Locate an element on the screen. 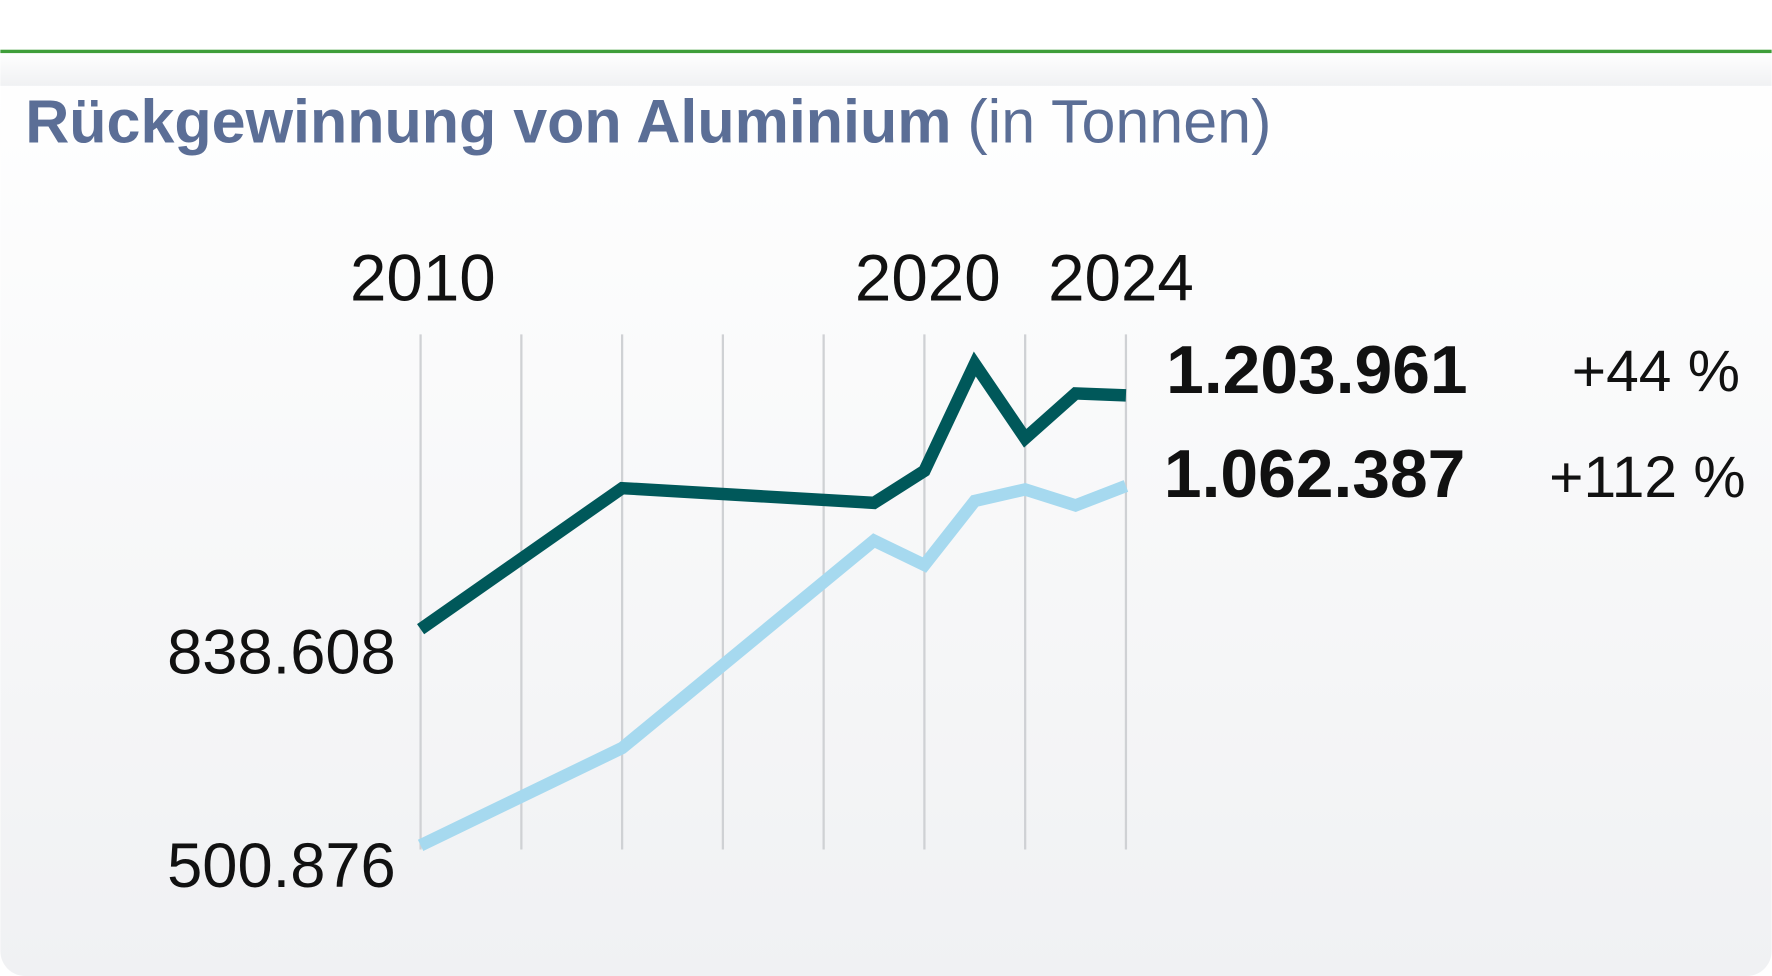  x-tick-label: 2010 is located at coordinates (423, 277).